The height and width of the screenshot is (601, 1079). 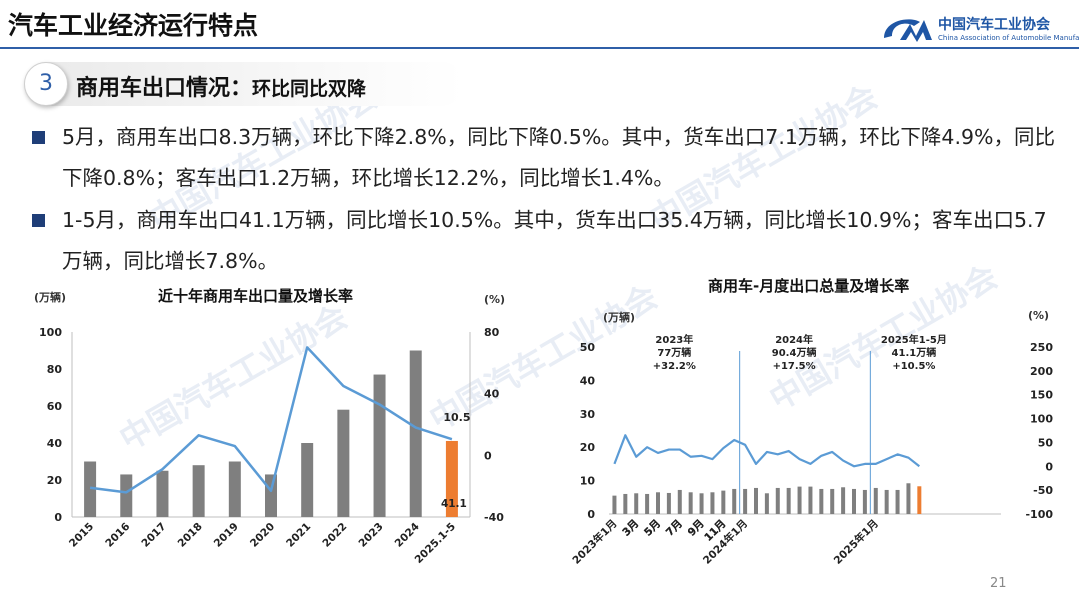 What do you see at coordinates (998, 583) in the screenshot?
I see `page-number: 21` at bounding box center [998, 583].